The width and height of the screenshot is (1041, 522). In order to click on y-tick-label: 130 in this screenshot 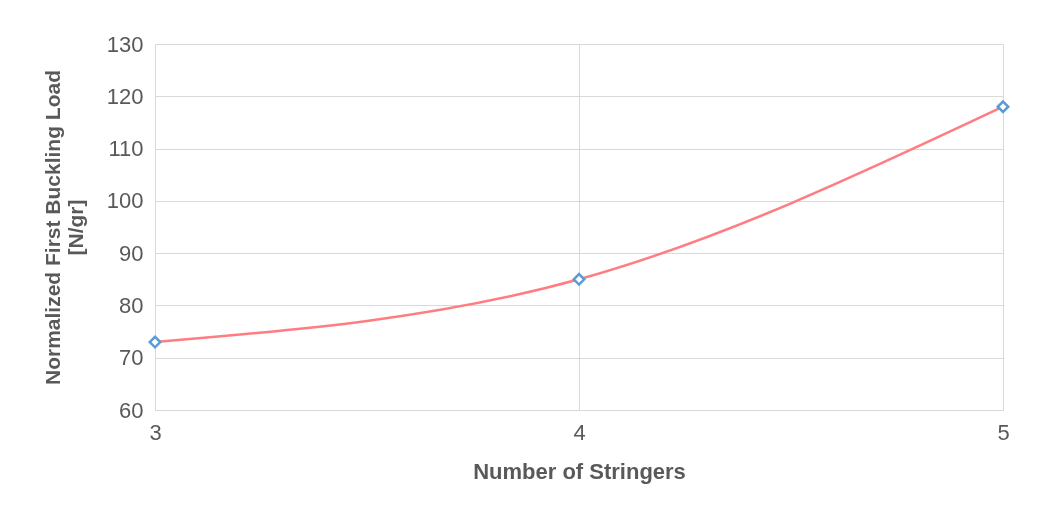, I will do `click(125, 44)`.